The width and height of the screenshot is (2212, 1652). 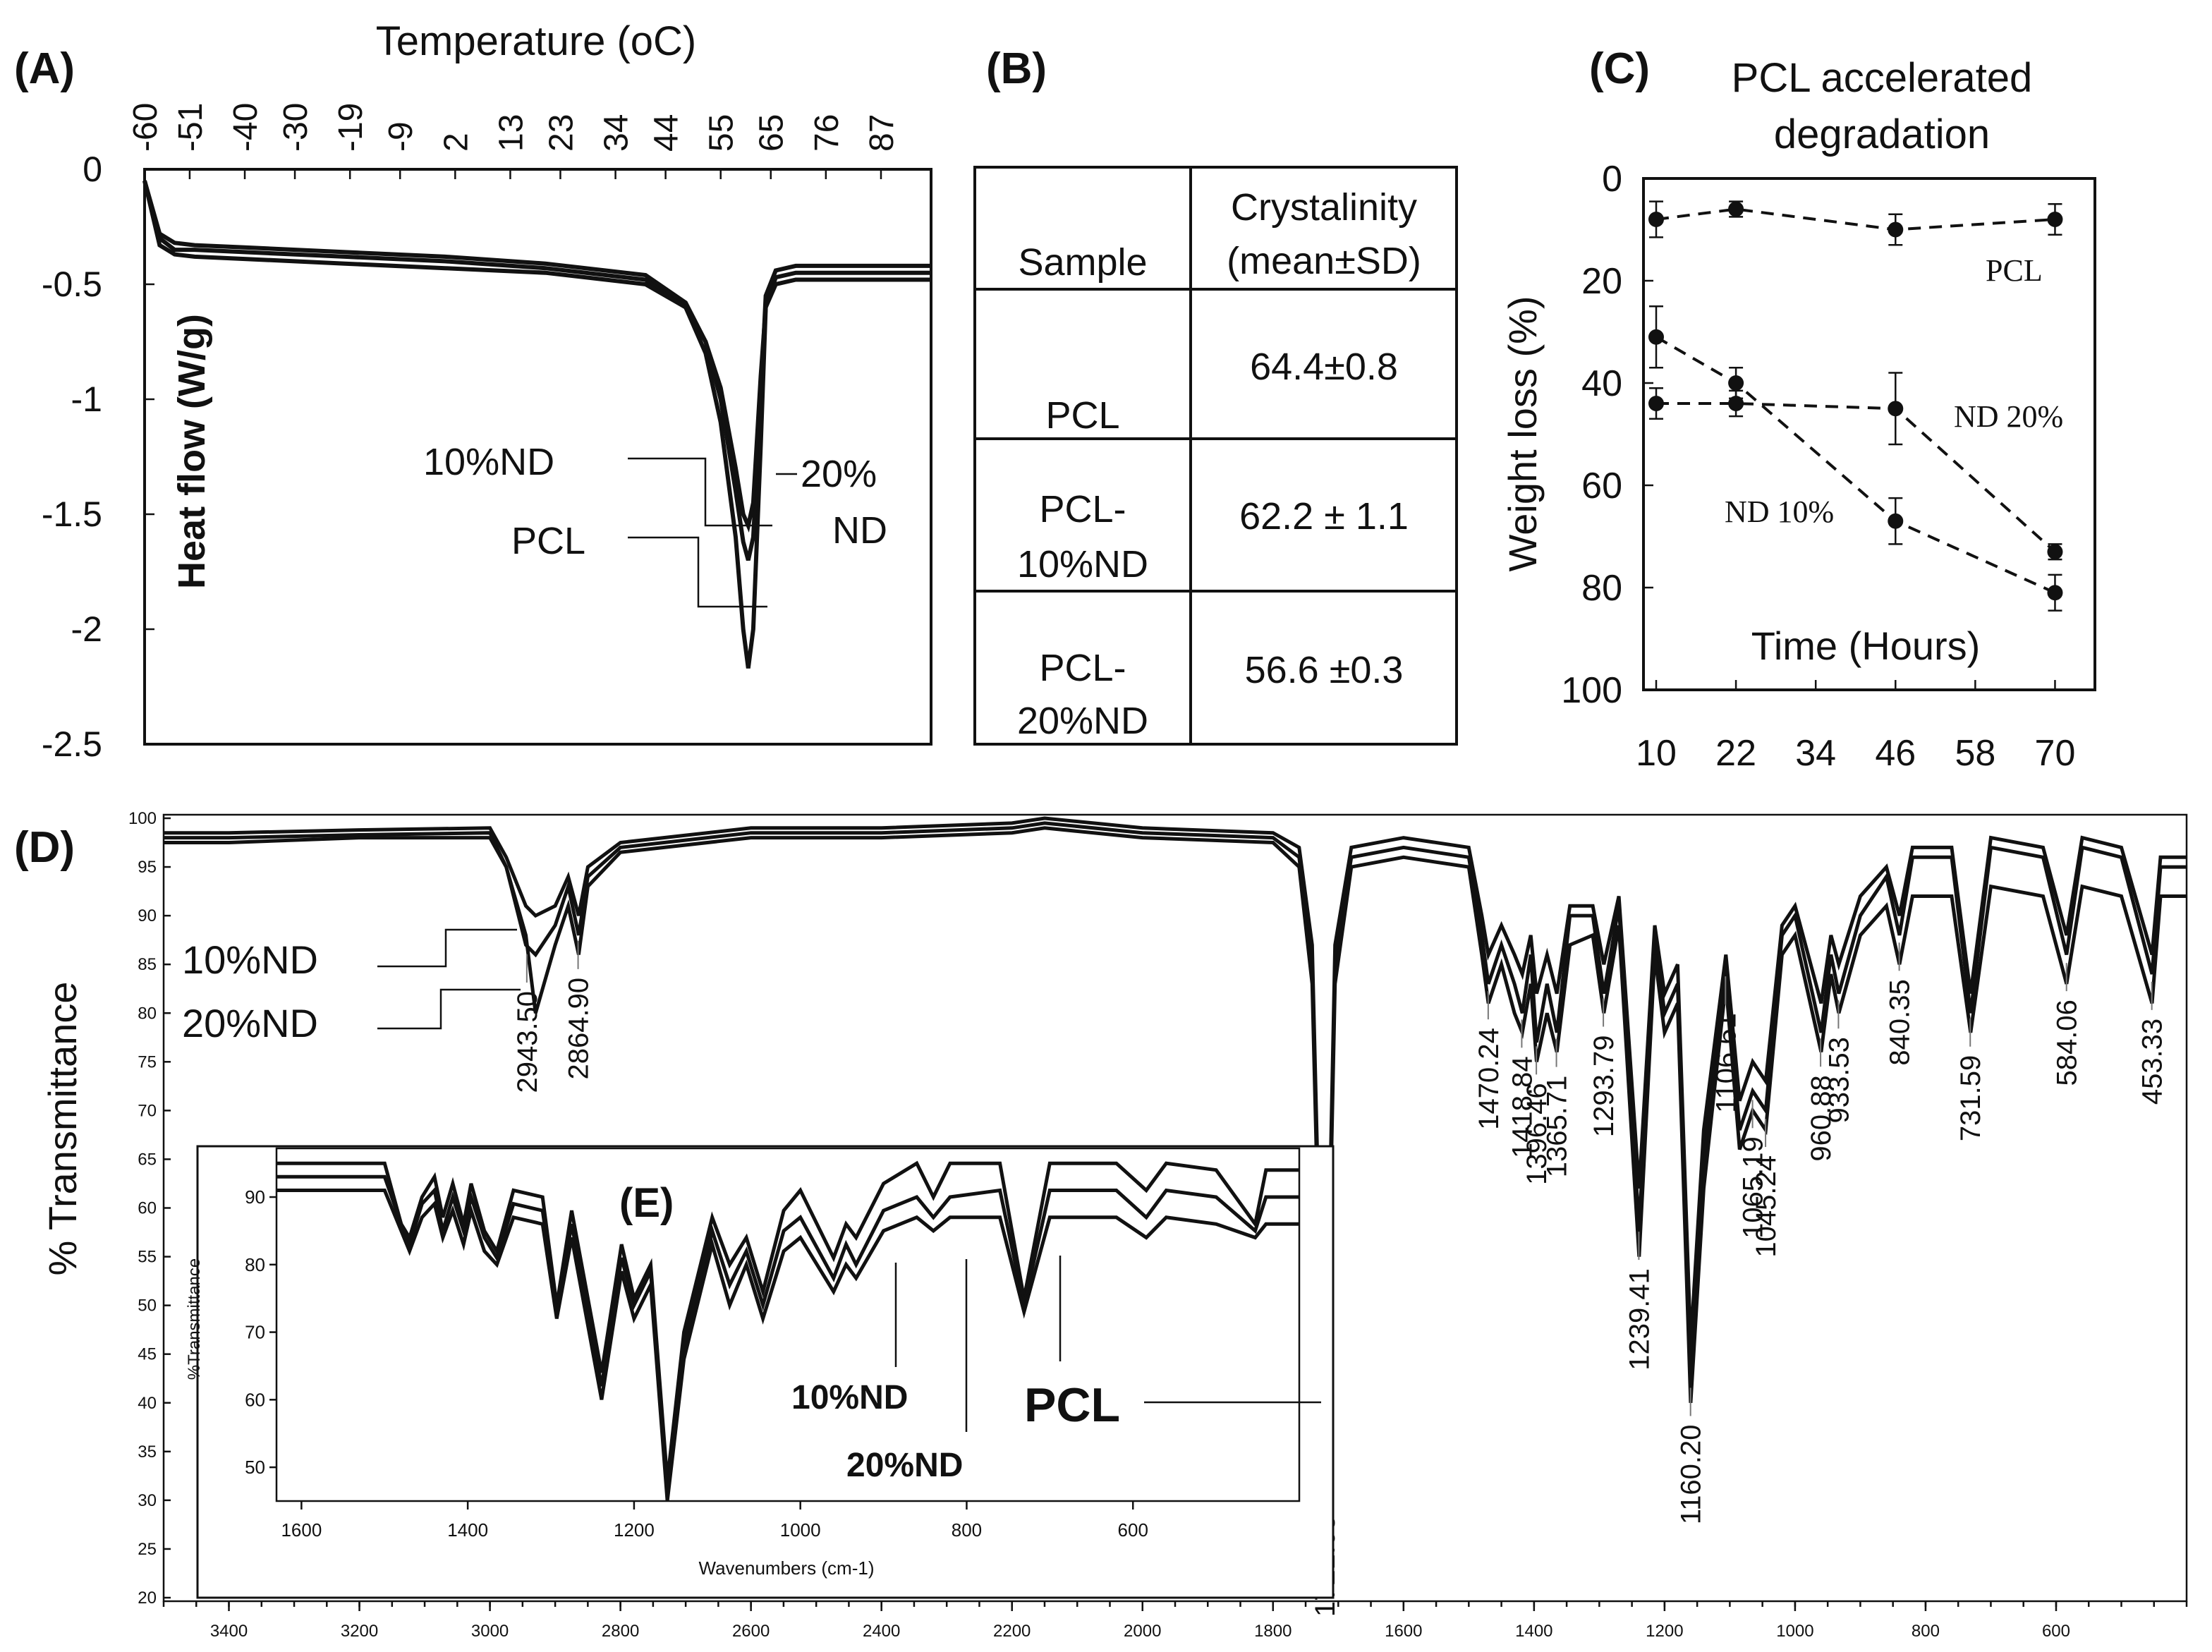 What do you see at coordinates (905, 1466) in the screenshot?
I see `panel-e-annot-20nd: 20%ND` at bounding box center [905, 1466].